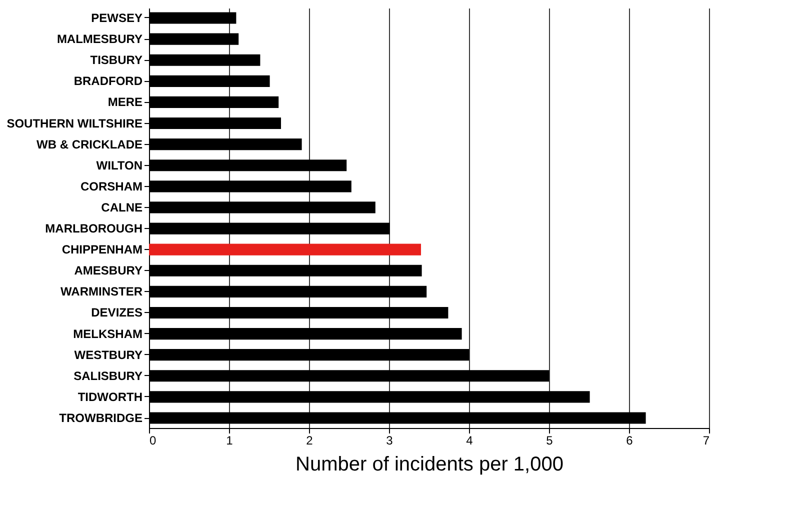  Describe the element at coordinates (121, 207) in the screenshot. I see `y-tick-label: CALNE` at that location.